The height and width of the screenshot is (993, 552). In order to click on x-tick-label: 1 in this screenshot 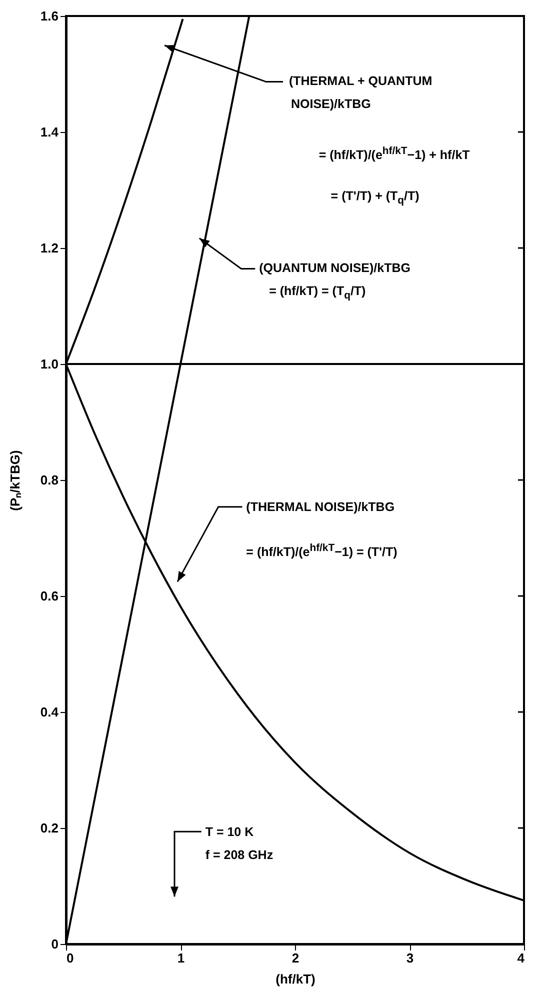, I will do `click(181, 958)`.